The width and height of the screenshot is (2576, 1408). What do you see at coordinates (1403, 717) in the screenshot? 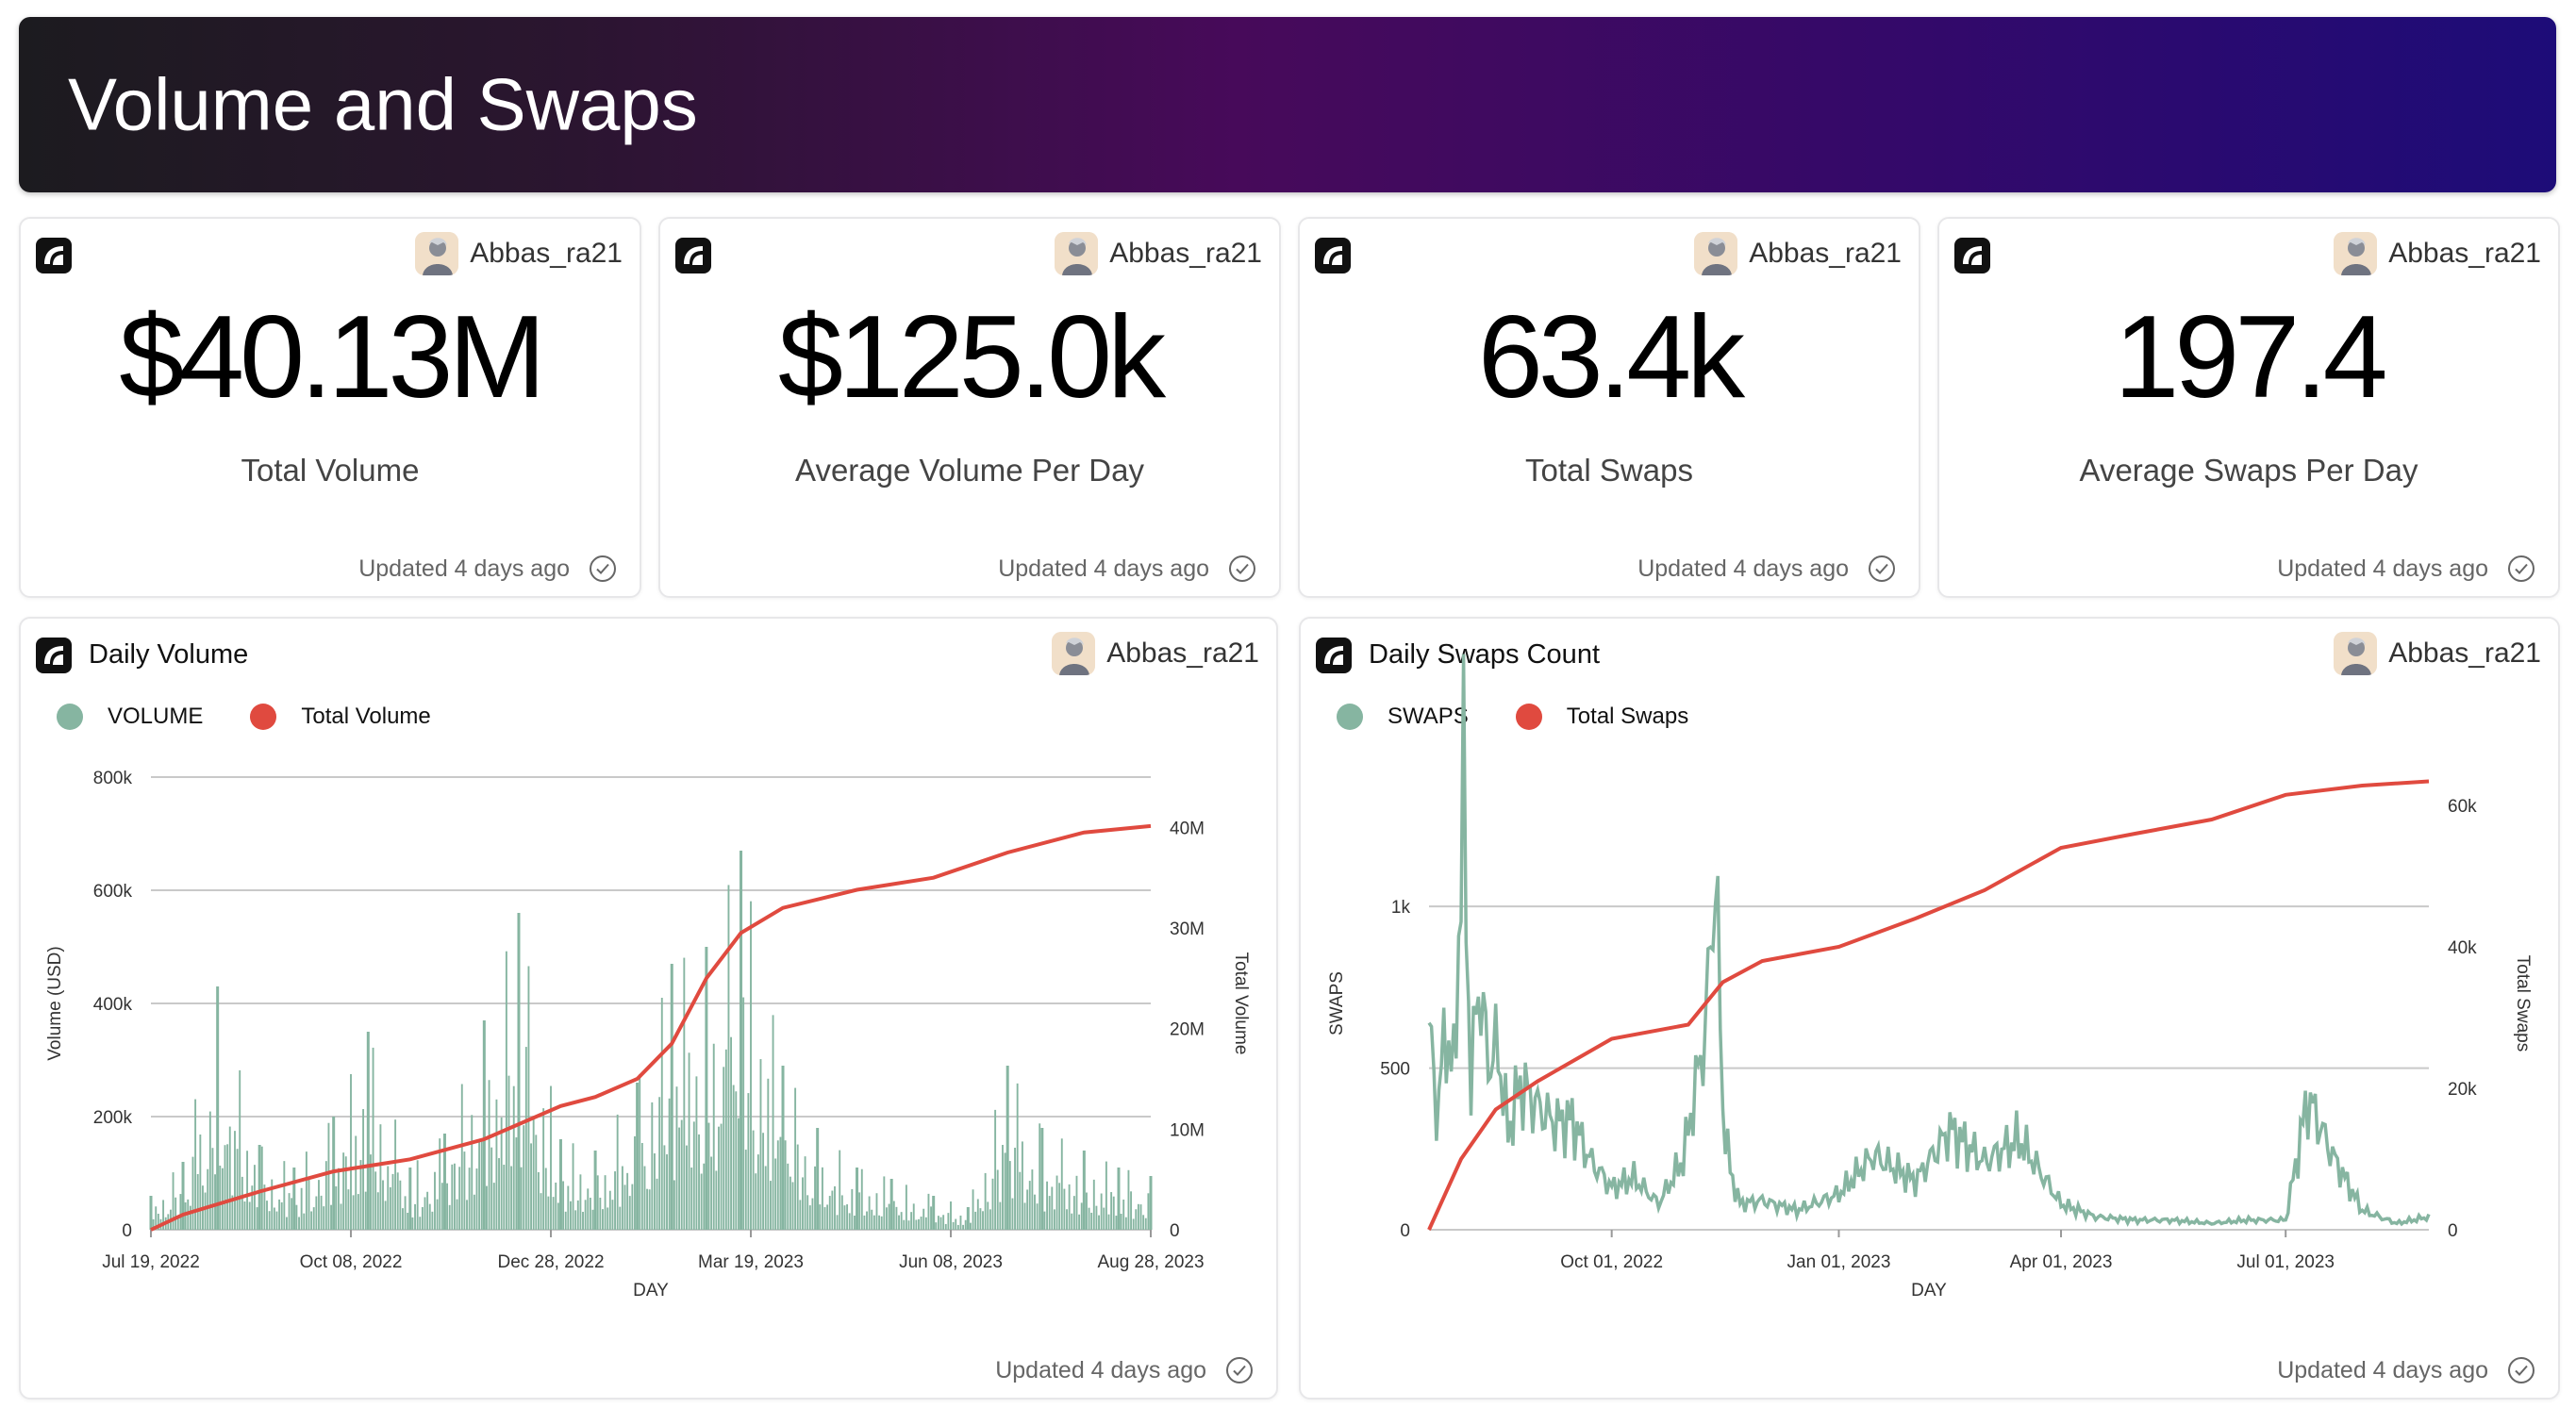
I see `legend-item-swaps: SWAPS` at bounding box center [1403, 717].